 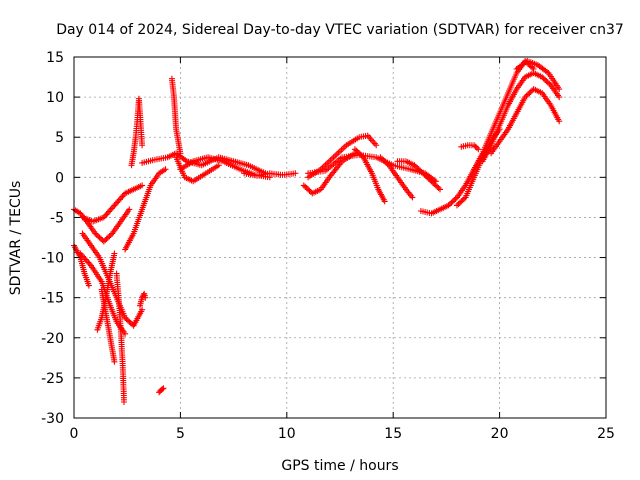 What do you see at coordinates (339, 466) in the screenshot?
I see `x-axis-label: GPS time / hours` at bounding box center [339, 466].